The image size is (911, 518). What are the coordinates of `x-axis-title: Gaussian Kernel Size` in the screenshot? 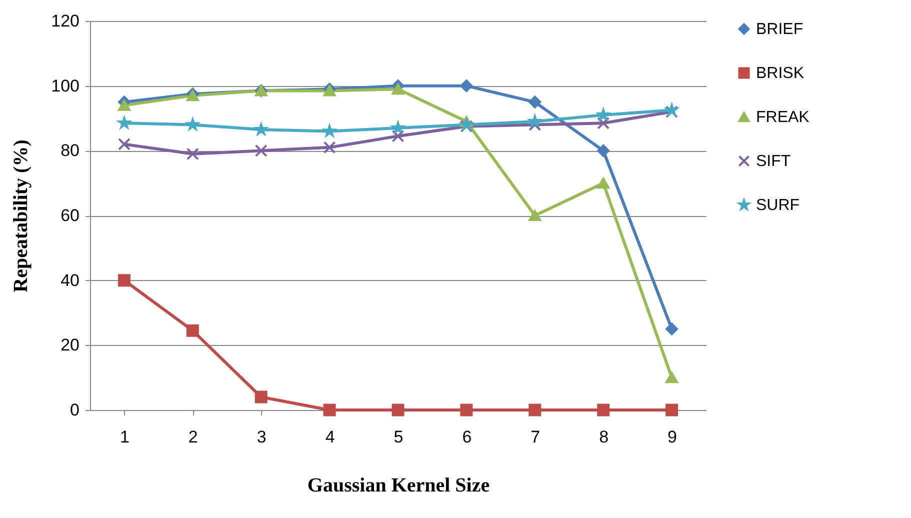 It's located at (398, 485).